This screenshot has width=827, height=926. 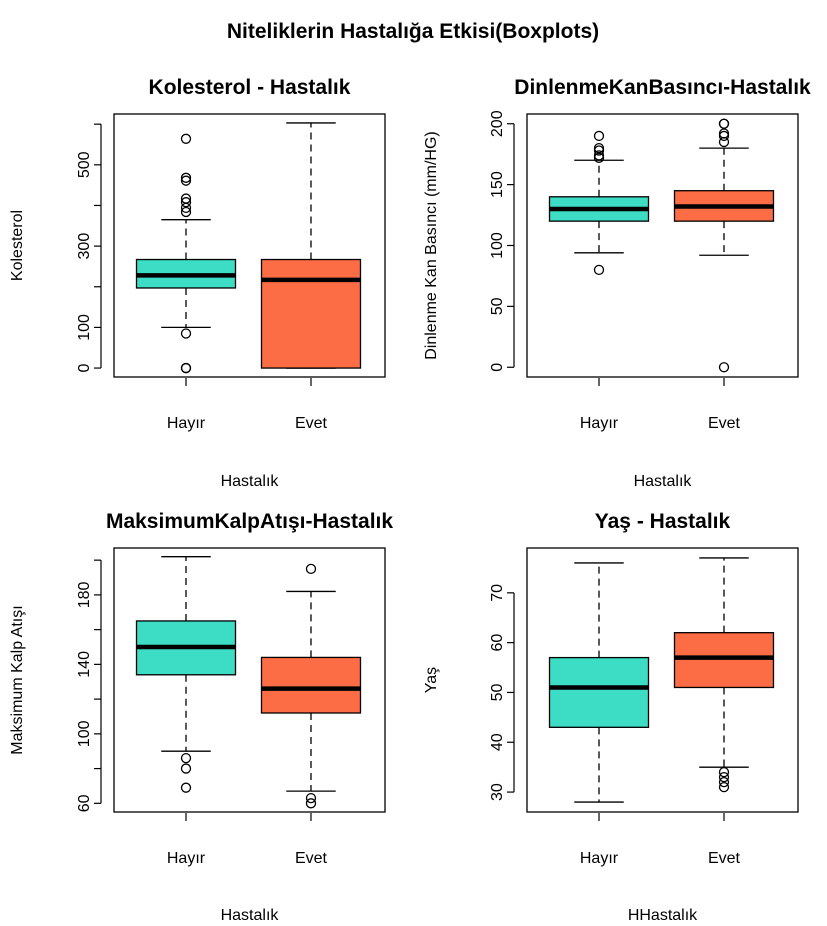 I want to click on figure-title: Niteliklerin Hastalığa Etkisi(Boxplots), so click(x=413, y=31).